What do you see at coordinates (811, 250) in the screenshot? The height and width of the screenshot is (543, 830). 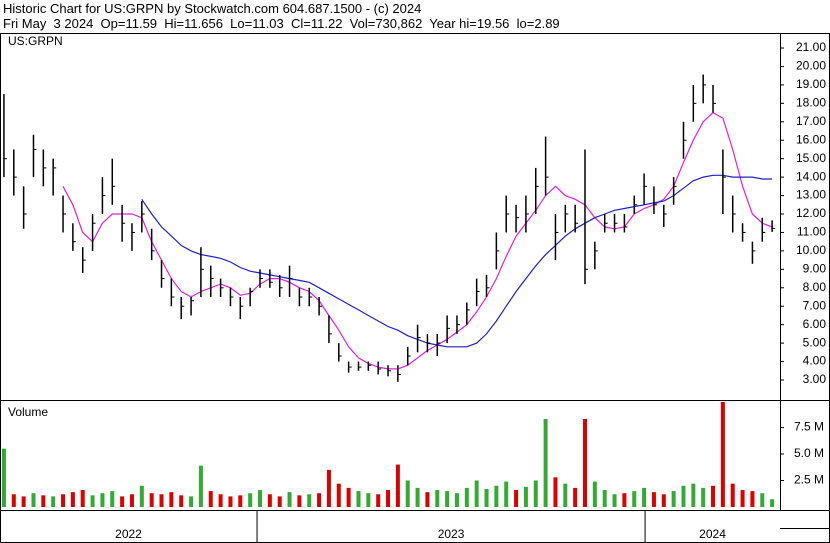 I see `y-tick-label: 10.00` at bounding box center [811, 250].